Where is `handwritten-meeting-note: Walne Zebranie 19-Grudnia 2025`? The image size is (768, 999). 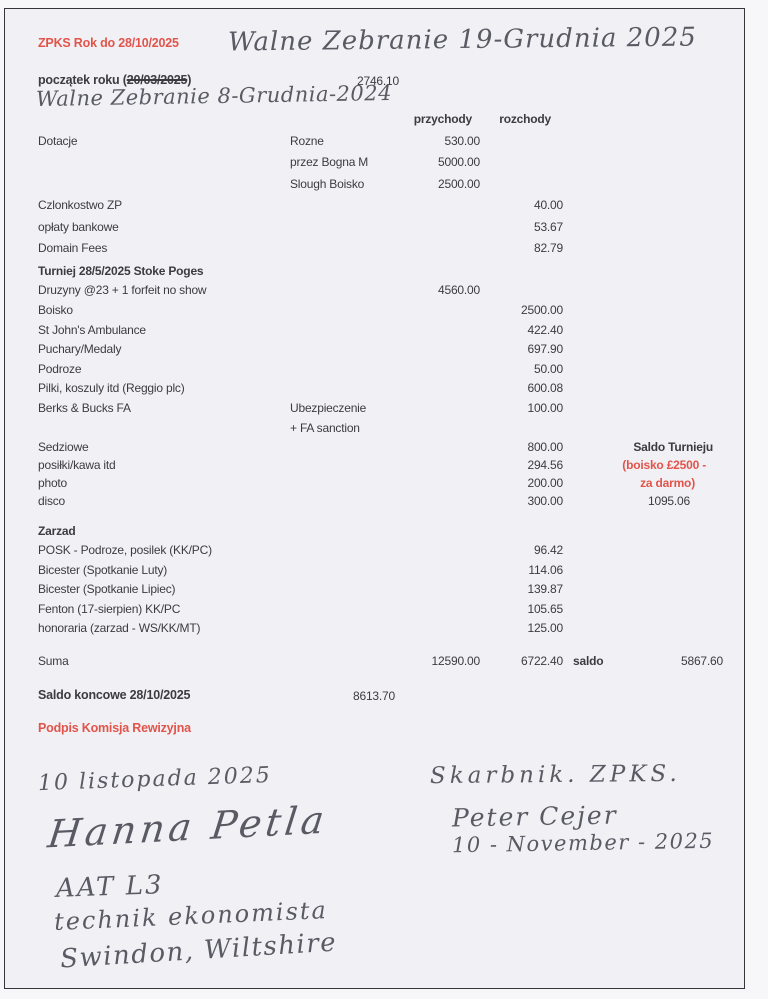
handwritten-meeting-note: Walne Zebranie 19-Grudnia 2025 is located at coordinates (462, 40).